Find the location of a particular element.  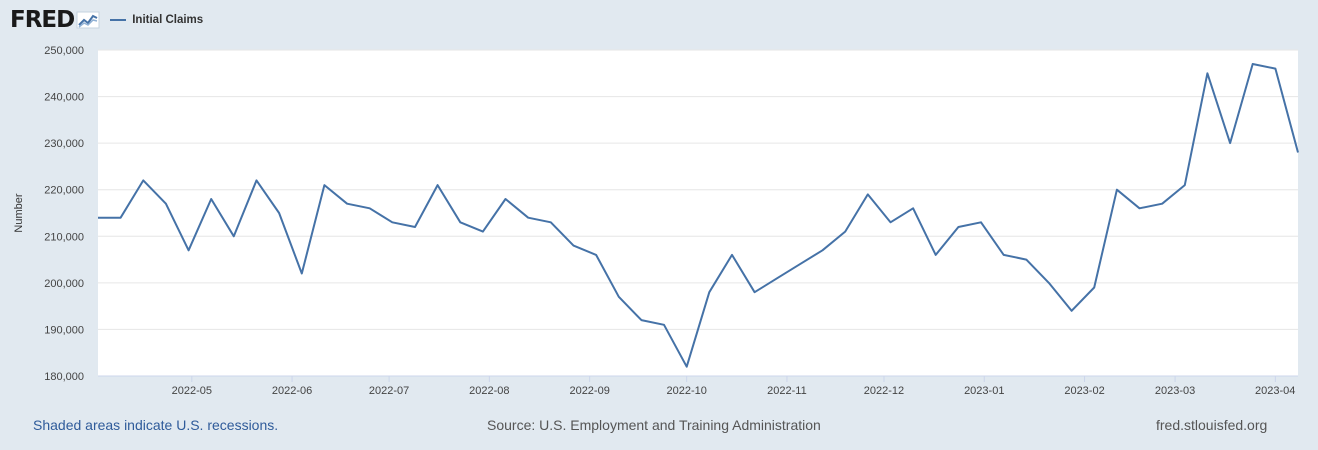

y-tick-label: 200,000 is located at coordinates (64, 284).